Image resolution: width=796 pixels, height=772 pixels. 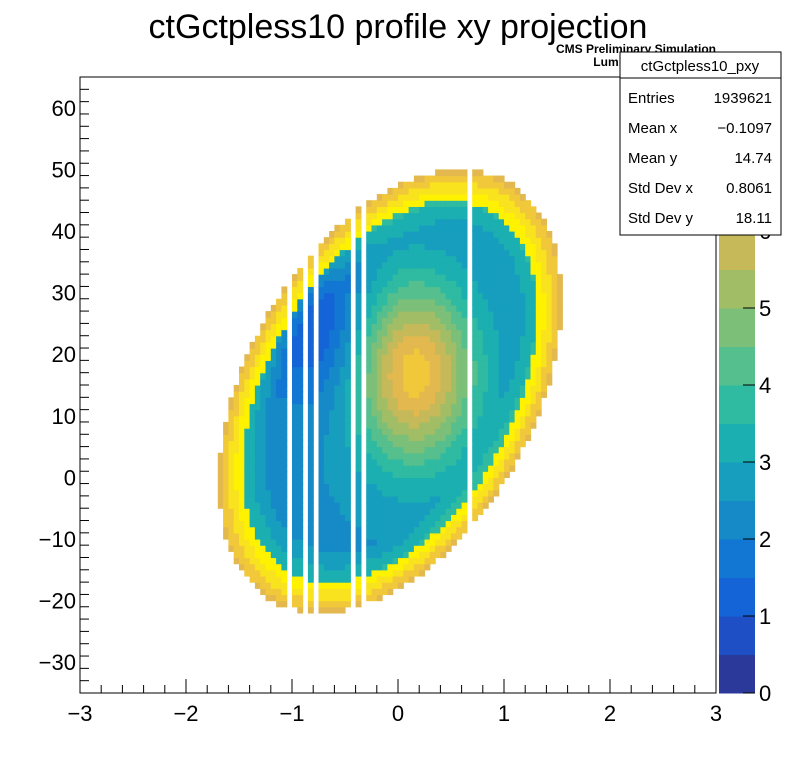 I want to click on z-tick-label: 3, so click(x=765, y=462).